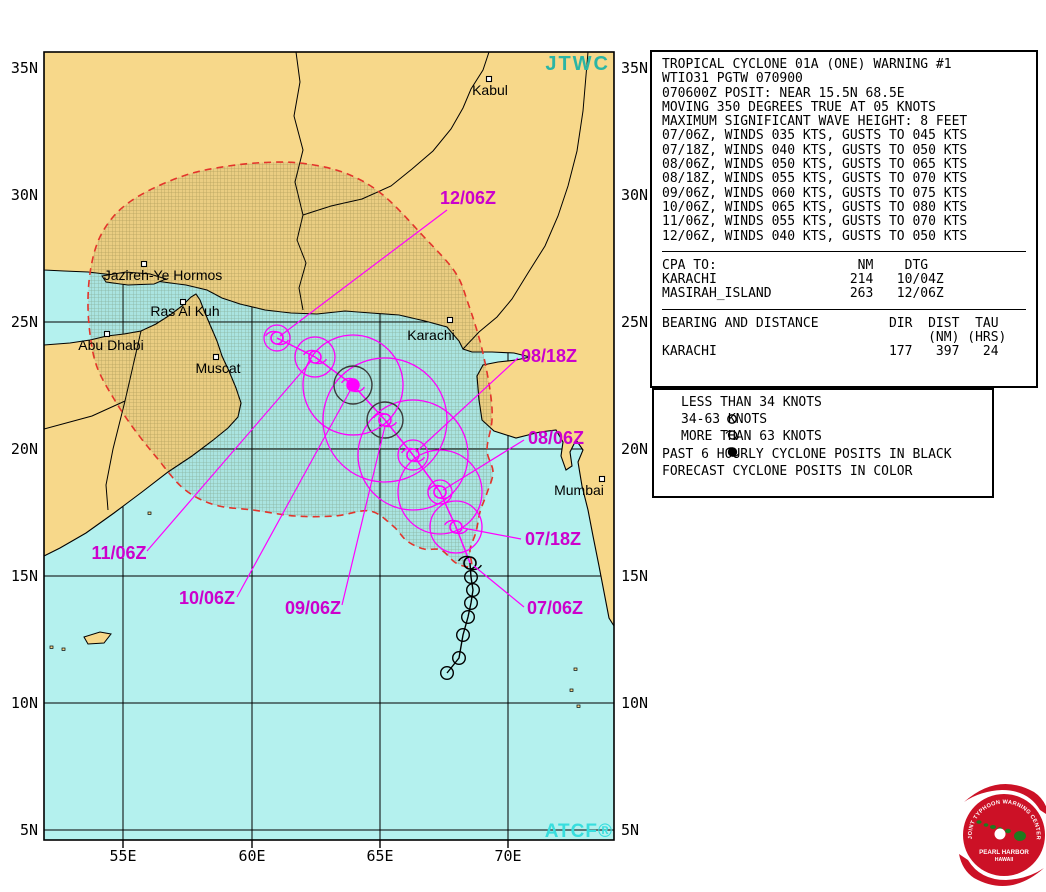  What do you see at coordinates (553, 539) in the screenshot?
I see `track-label-07-18Z: 07/18Z` at bounding box center [553, 539].